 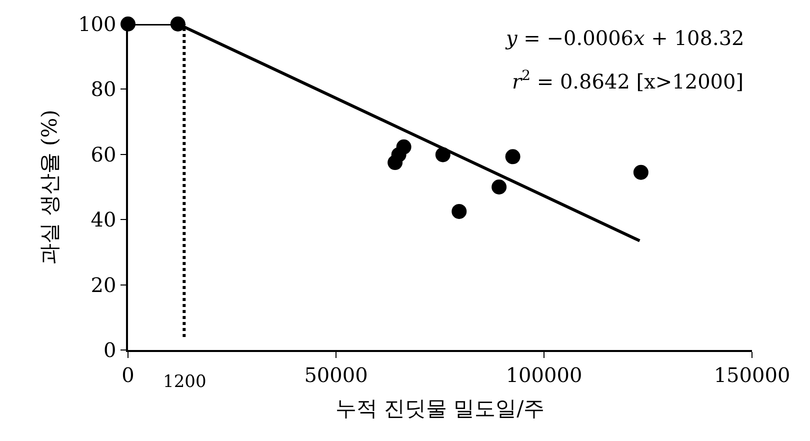 I want to click on x-tick-label: 150000, so click(x=752, y=374).